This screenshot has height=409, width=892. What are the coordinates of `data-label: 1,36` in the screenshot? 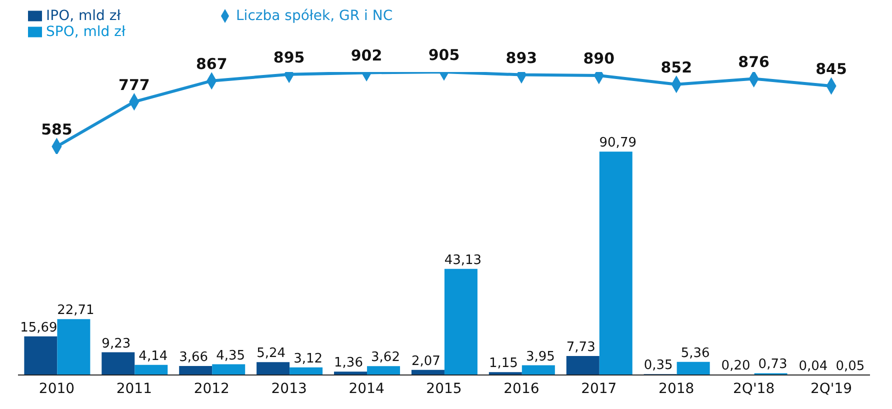 It's located at (348, 363).